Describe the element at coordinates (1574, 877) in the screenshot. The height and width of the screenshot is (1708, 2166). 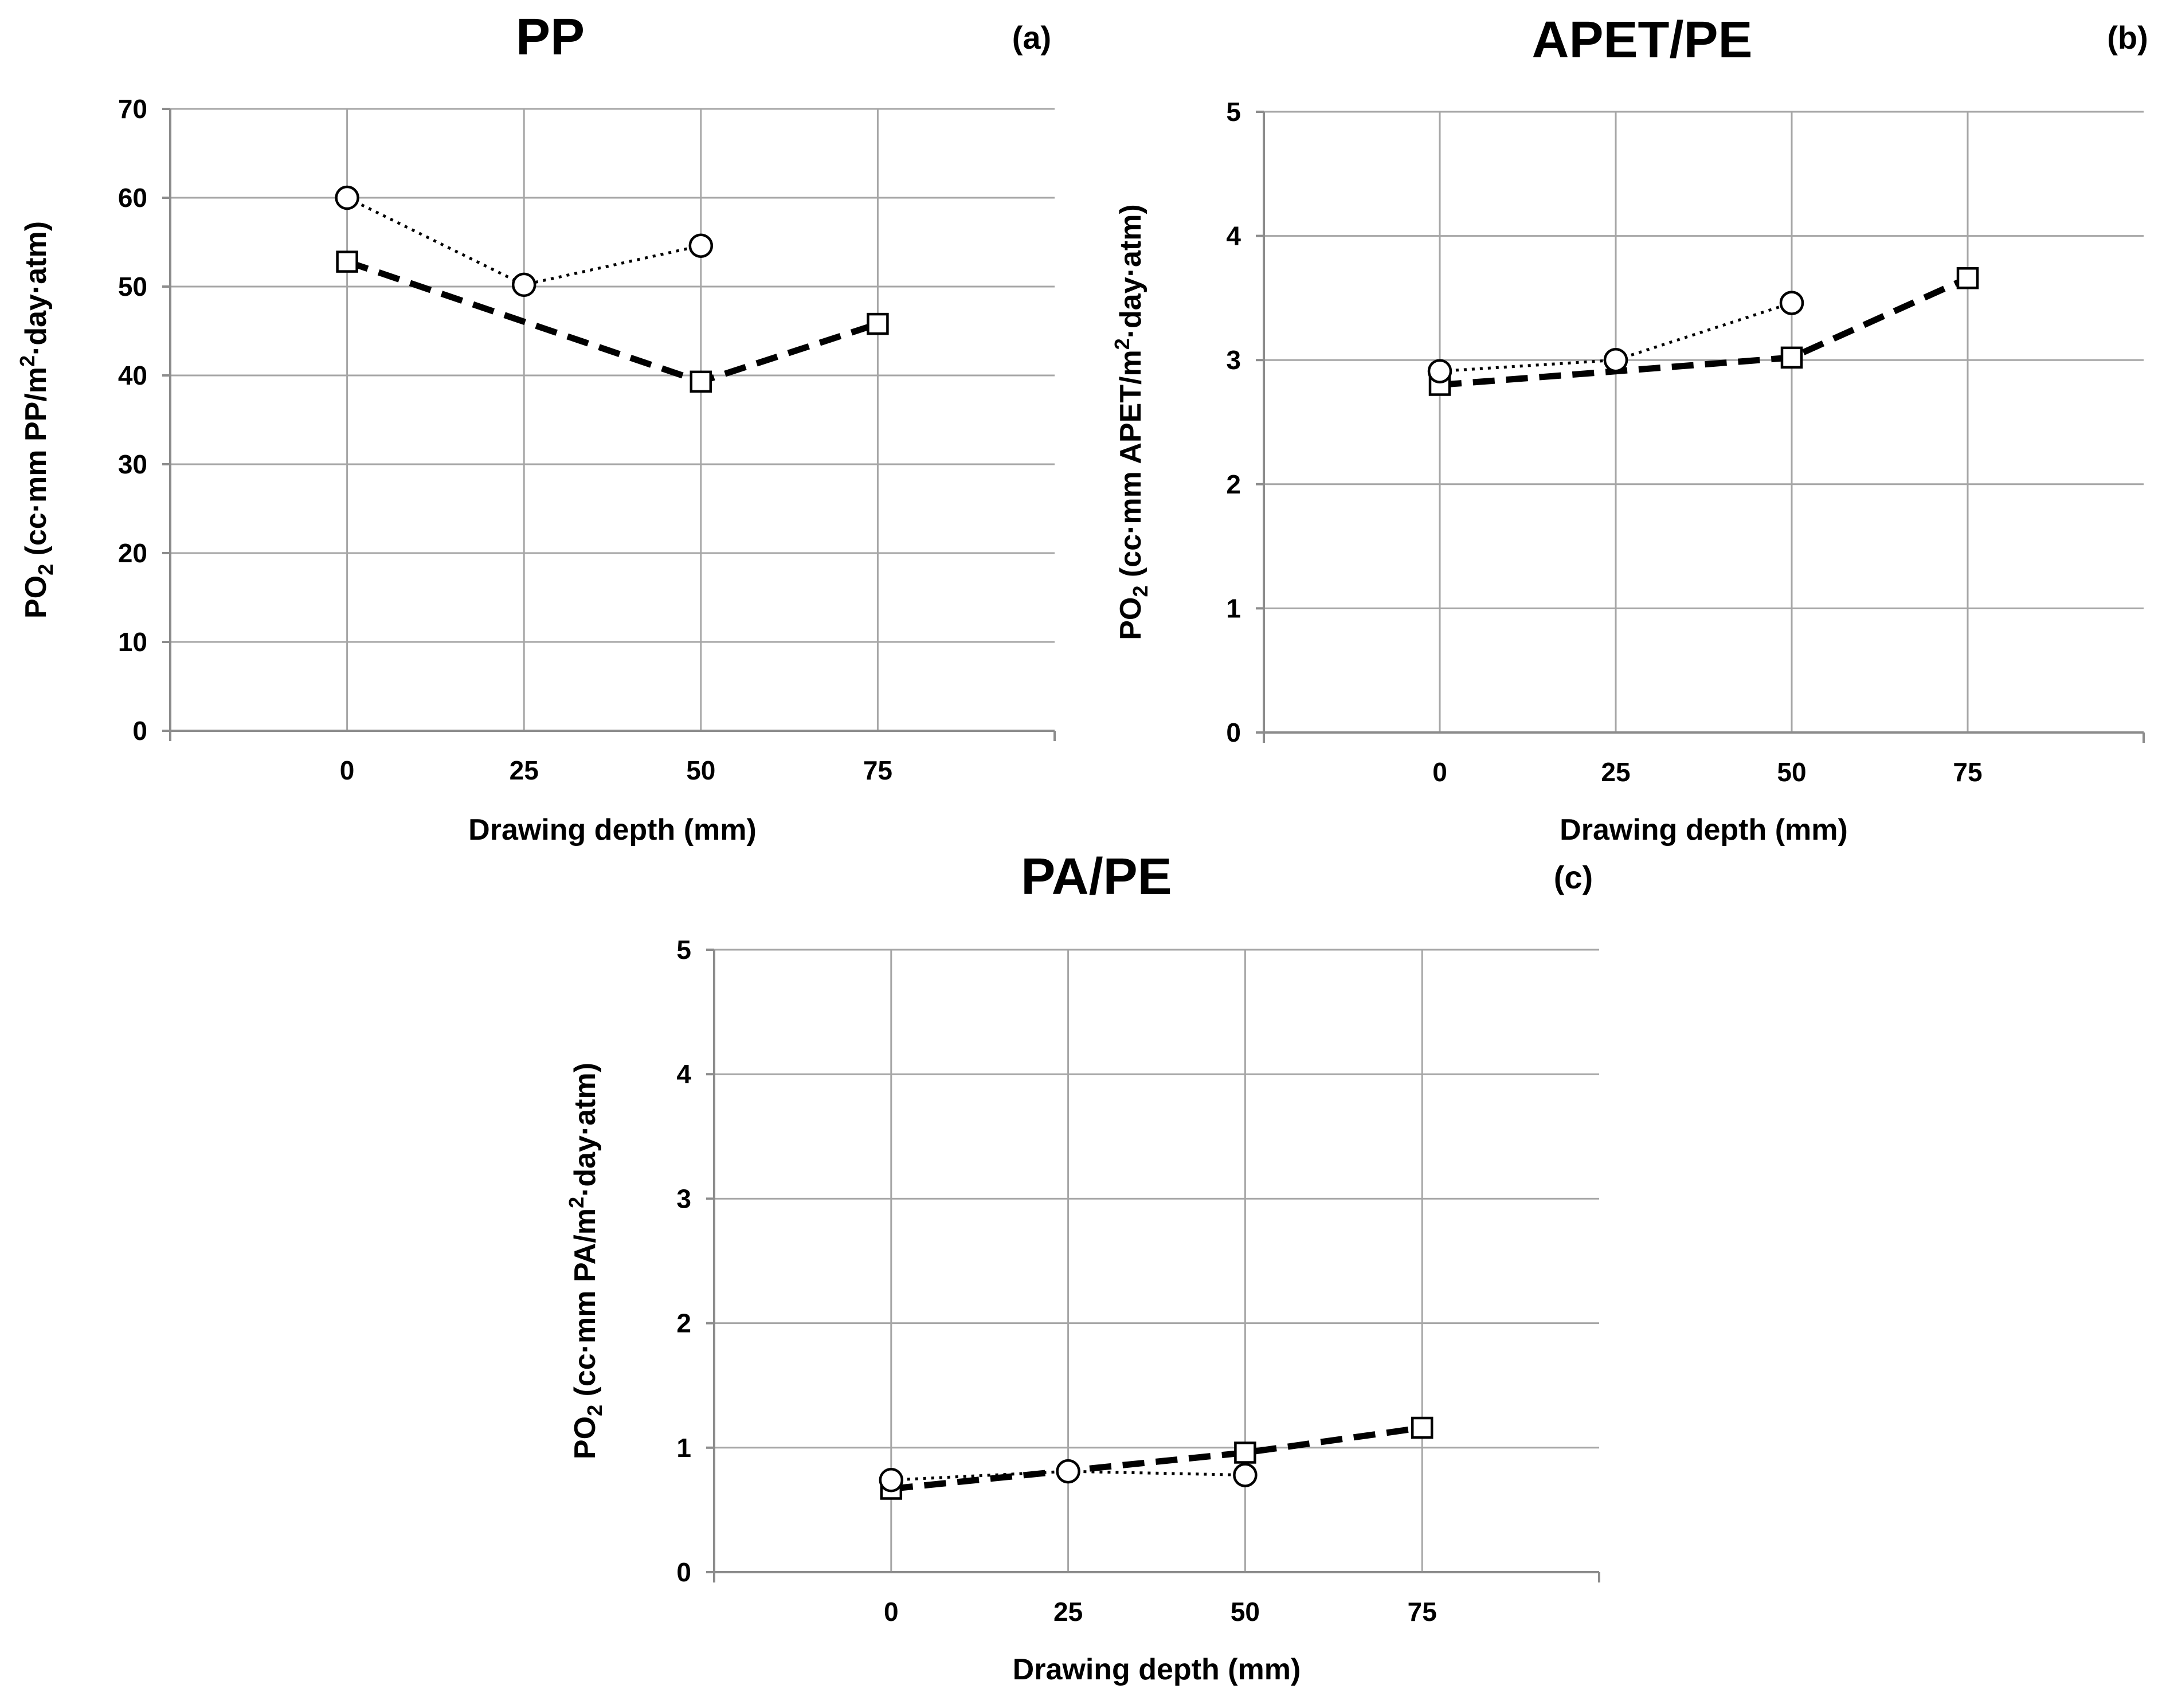
I see `panel-label: (c)` at that location.